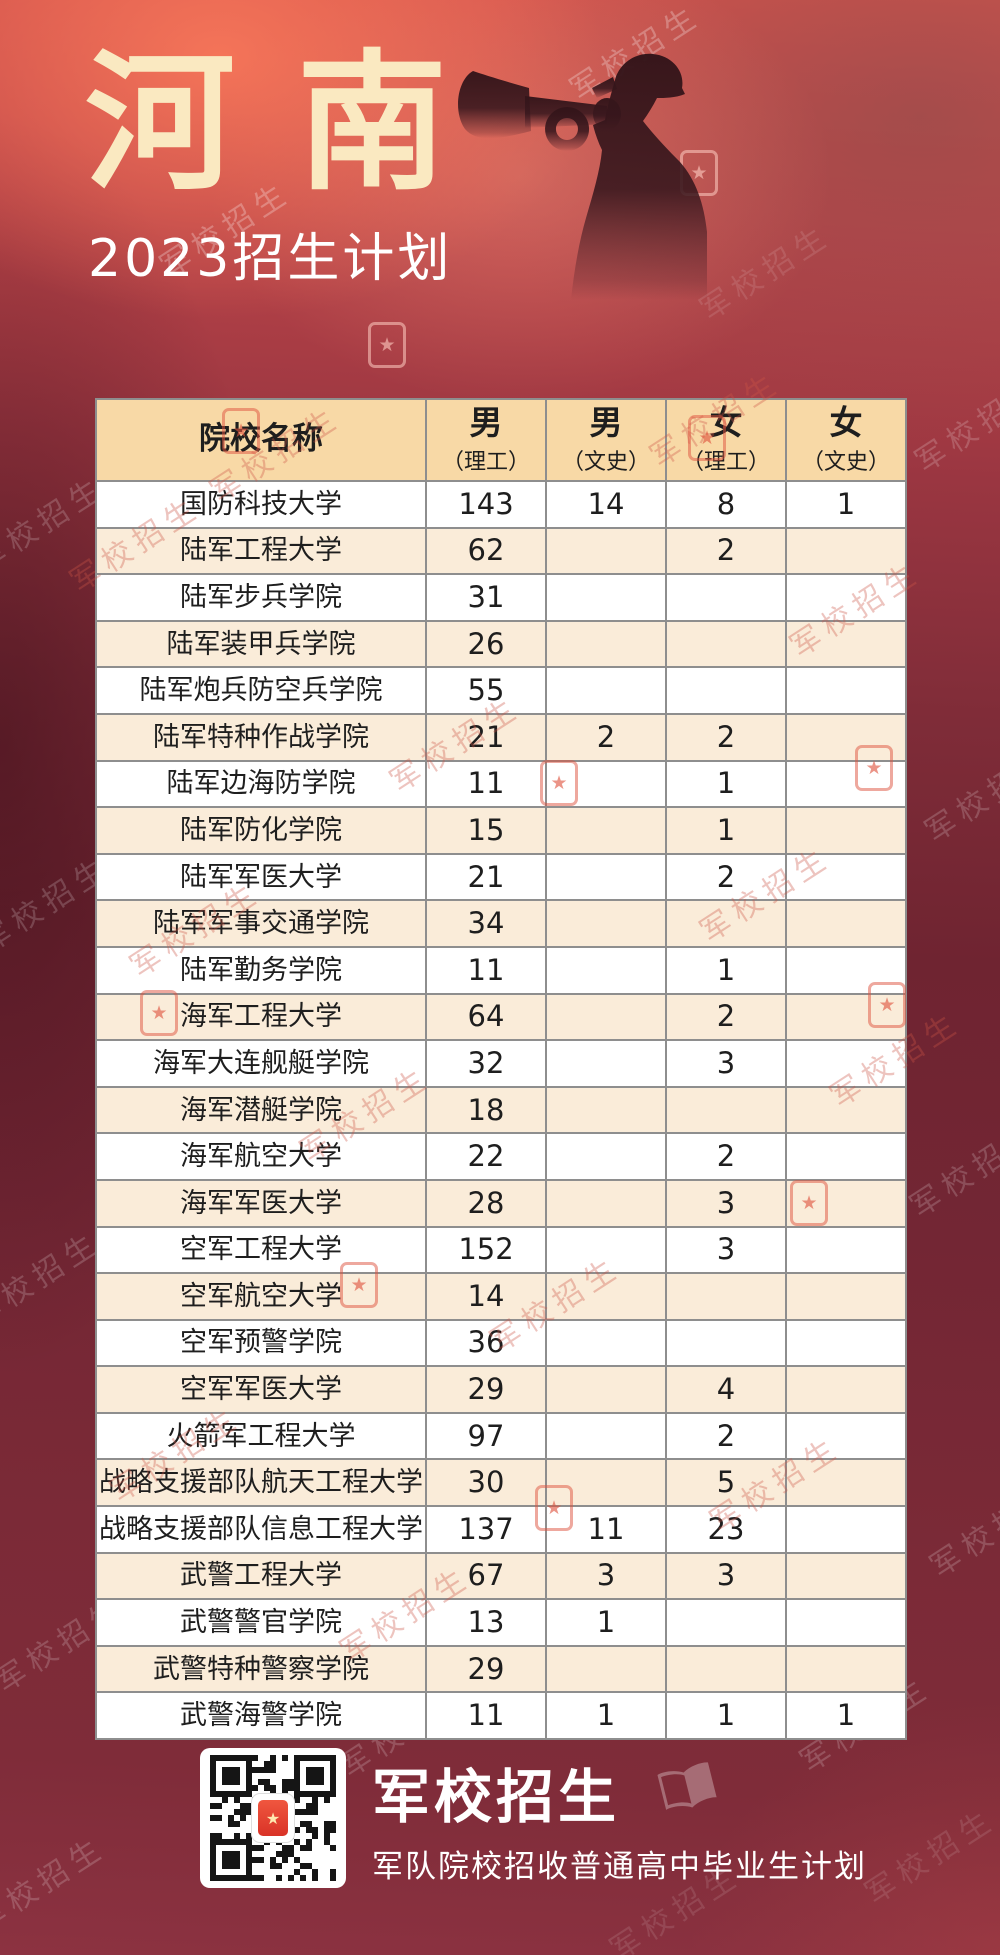 This screenshot has height=1955, width=1000. What do you see at coordinates (261, 504) in the screenshot?
I see `school-name-cell: 国防科技大学` at bounding box center [261, 504].